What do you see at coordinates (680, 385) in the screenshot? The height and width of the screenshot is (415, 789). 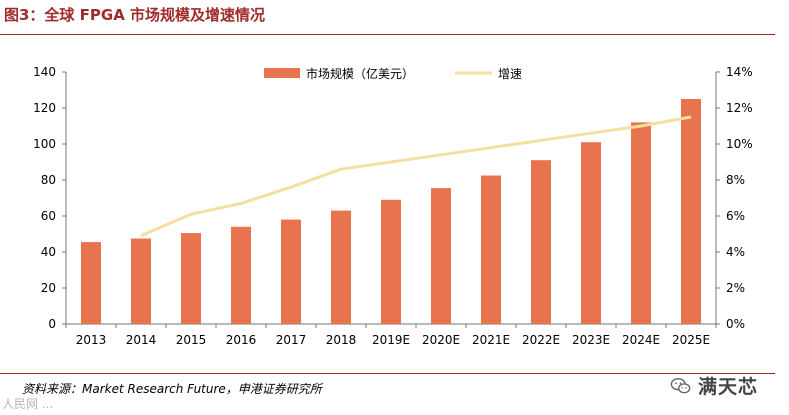 I see `wechat-icon` at bounding box center [680, 385].